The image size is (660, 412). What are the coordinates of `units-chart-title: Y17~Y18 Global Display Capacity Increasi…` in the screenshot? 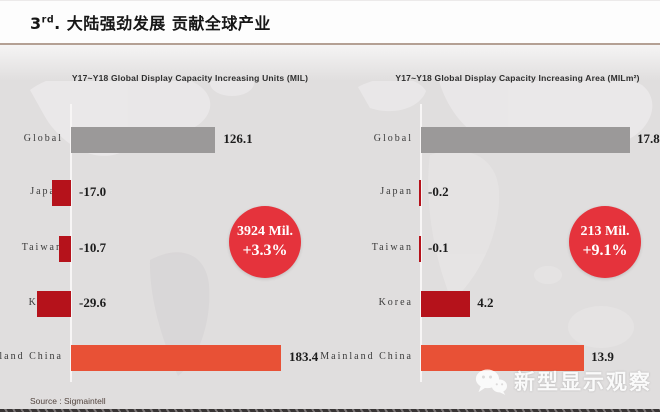 It's located at (190, 78).